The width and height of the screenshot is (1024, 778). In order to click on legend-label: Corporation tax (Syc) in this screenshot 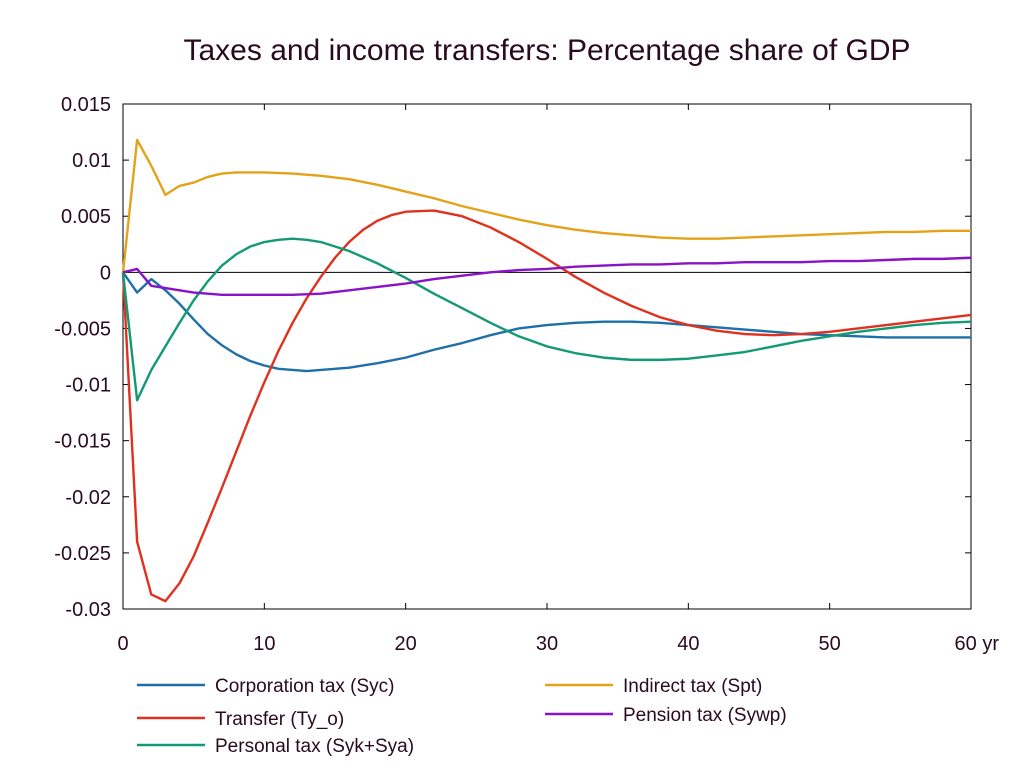, I will do `click(305, 686)`.